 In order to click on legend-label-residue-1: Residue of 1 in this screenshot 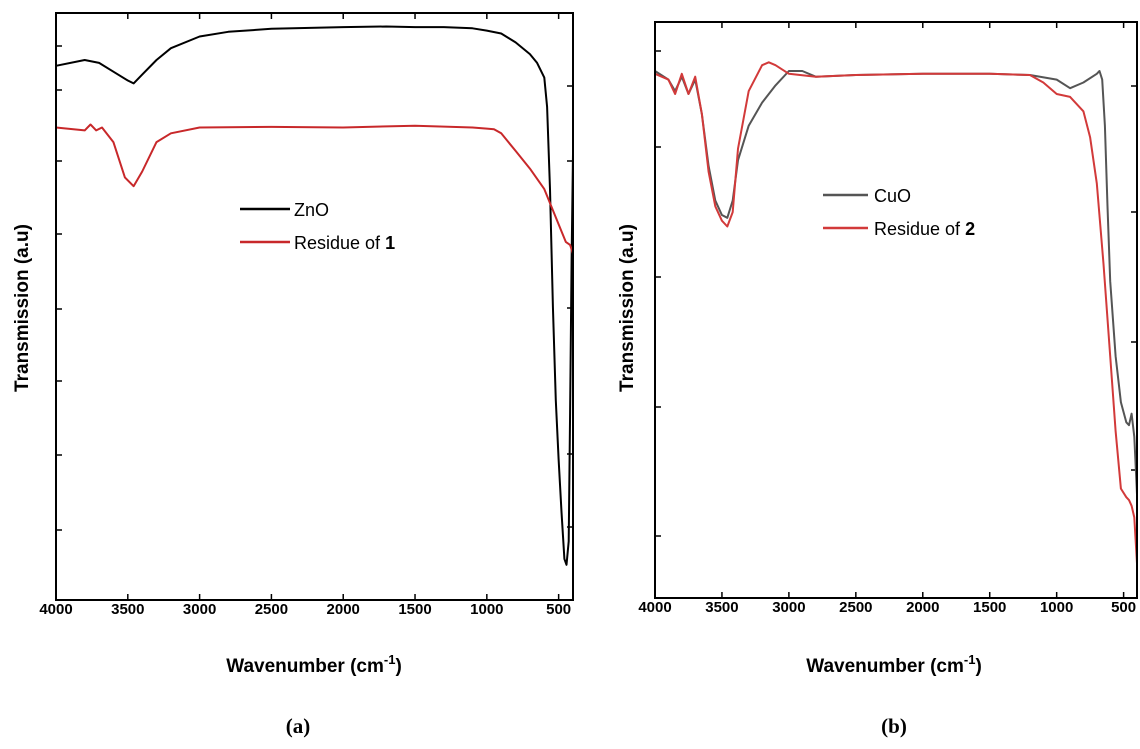, I will do `click(344, 243)`.